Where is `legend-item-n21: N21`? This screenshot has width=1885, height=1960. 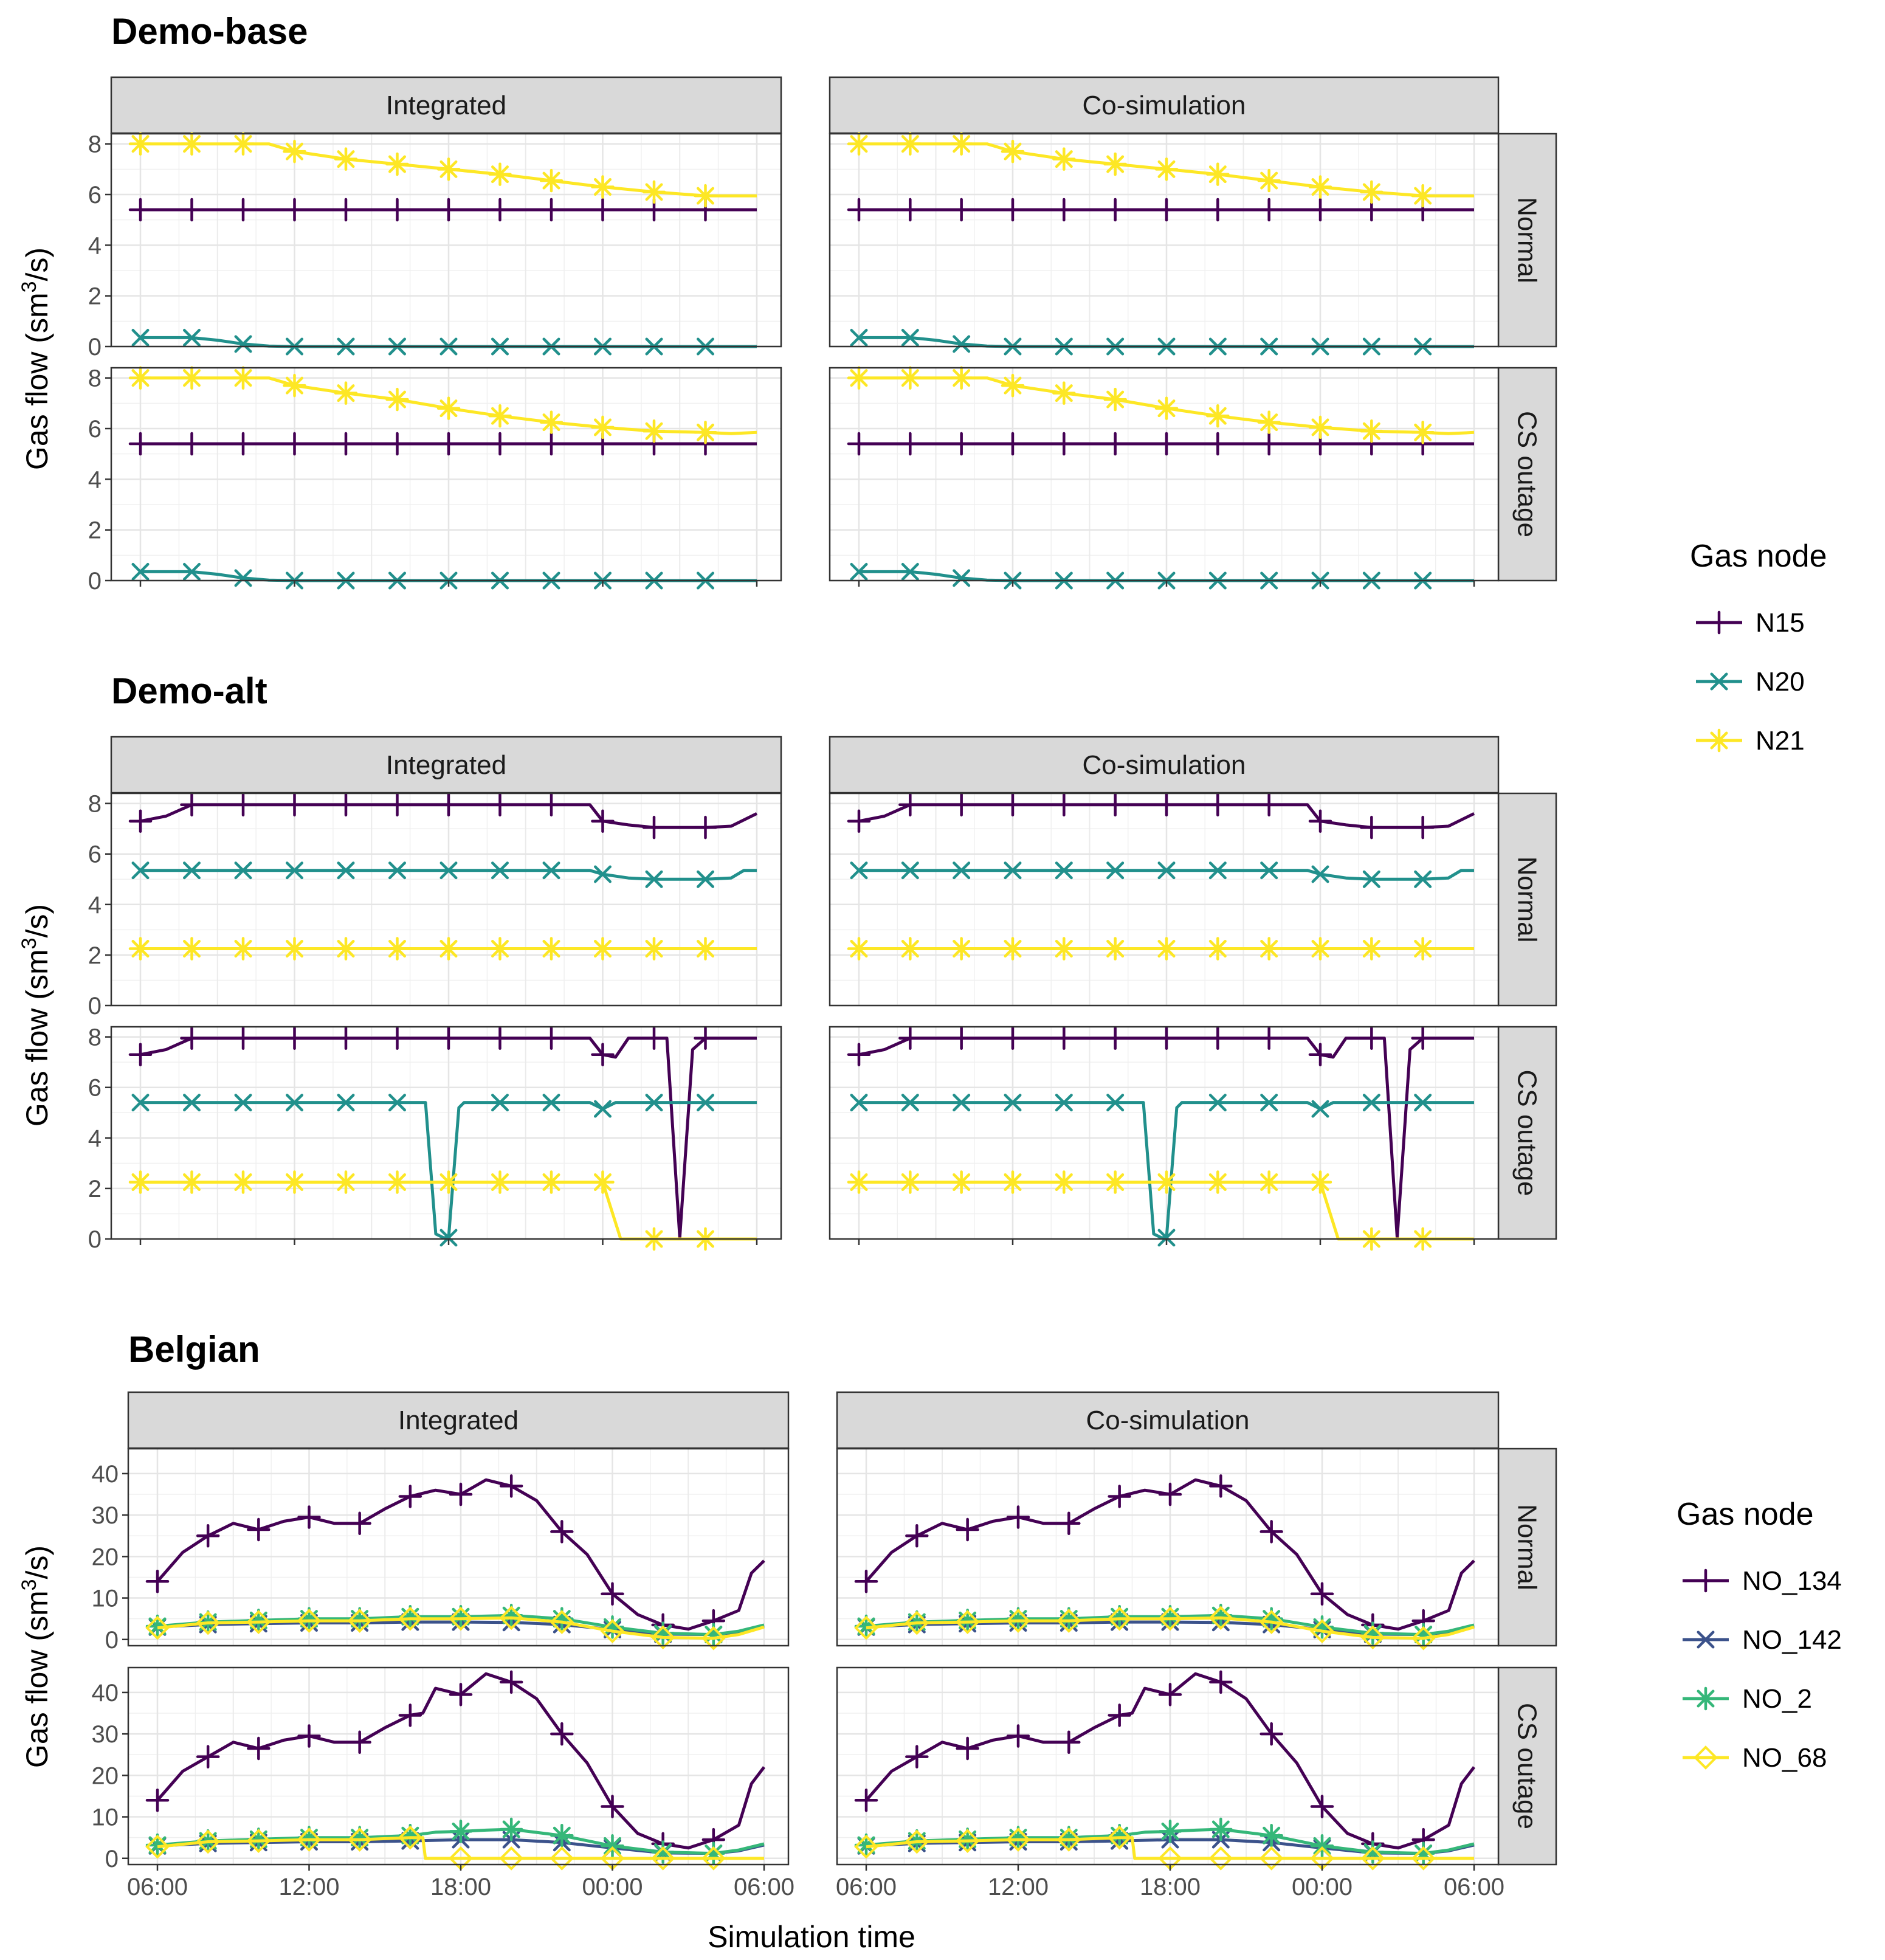 legend-item-n21: N21 is located at coordinates (1750, 741).